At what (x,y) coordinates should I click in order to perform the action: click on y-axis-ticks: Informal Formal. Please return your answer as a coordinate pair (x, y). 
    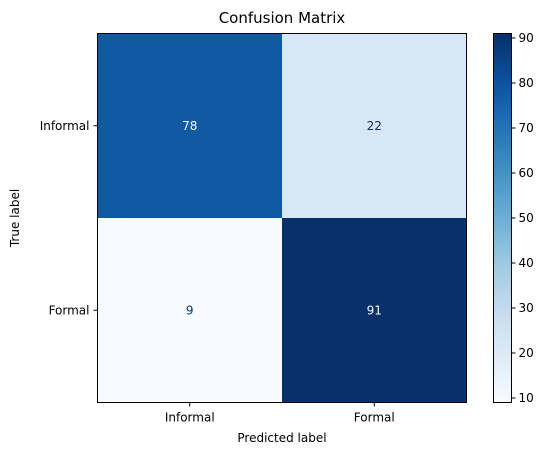
    Looking at the image, I should click on (69, 218).